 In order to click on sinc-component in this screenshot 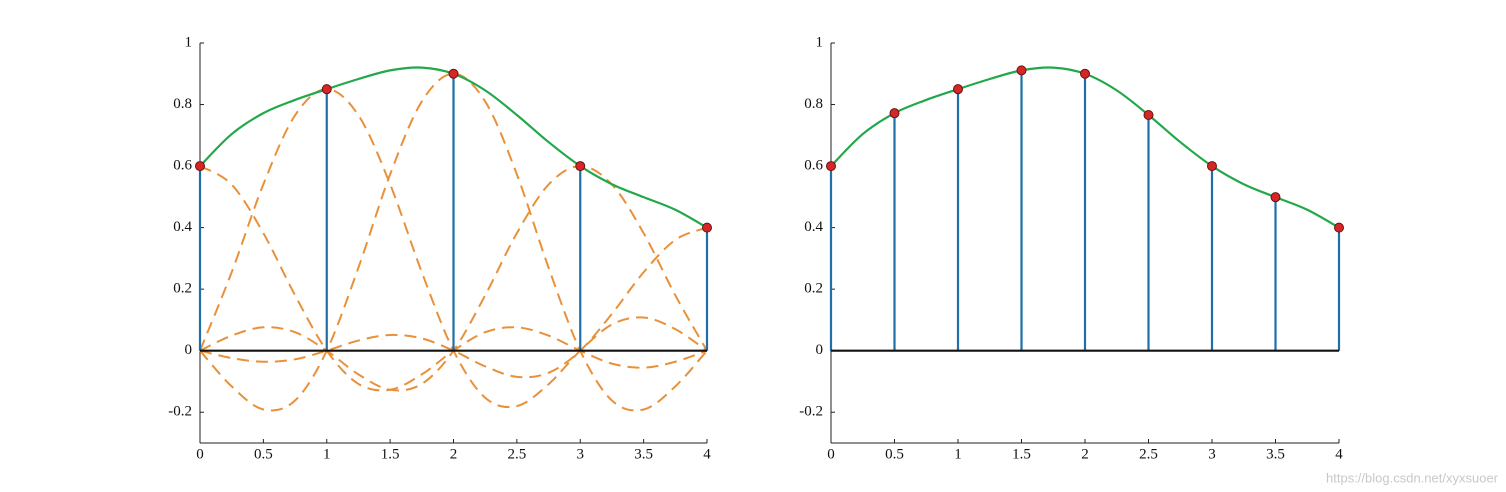, I will do `click(453, 302)`.